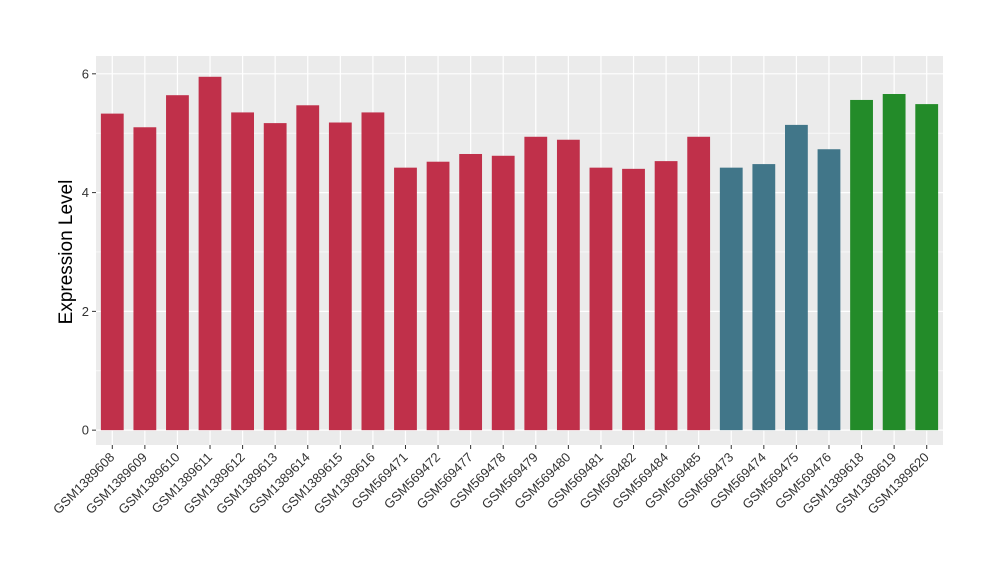  Describe the element at coordinates (210, 253) in the screenshot. I see `bar-gsm1389611` at that location.